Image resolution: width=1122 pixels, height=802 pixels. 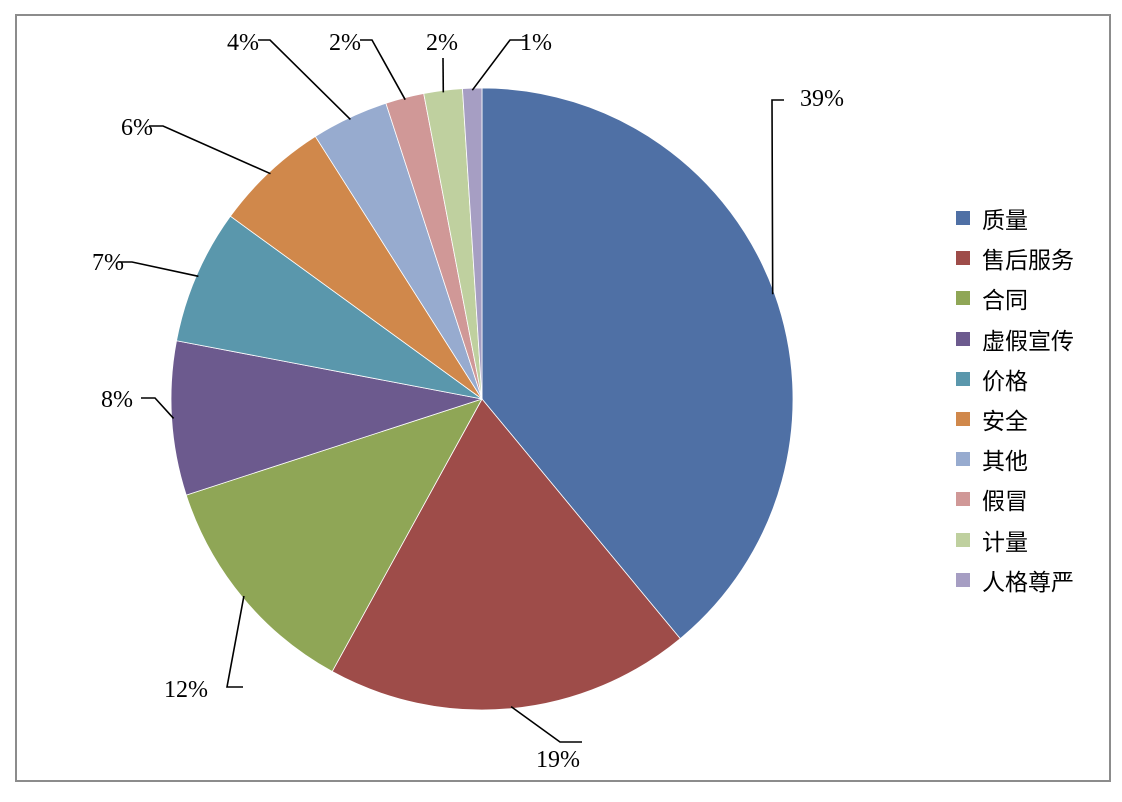 I want to click on legend-label-5: 价格, so click(x=1005, y=381).